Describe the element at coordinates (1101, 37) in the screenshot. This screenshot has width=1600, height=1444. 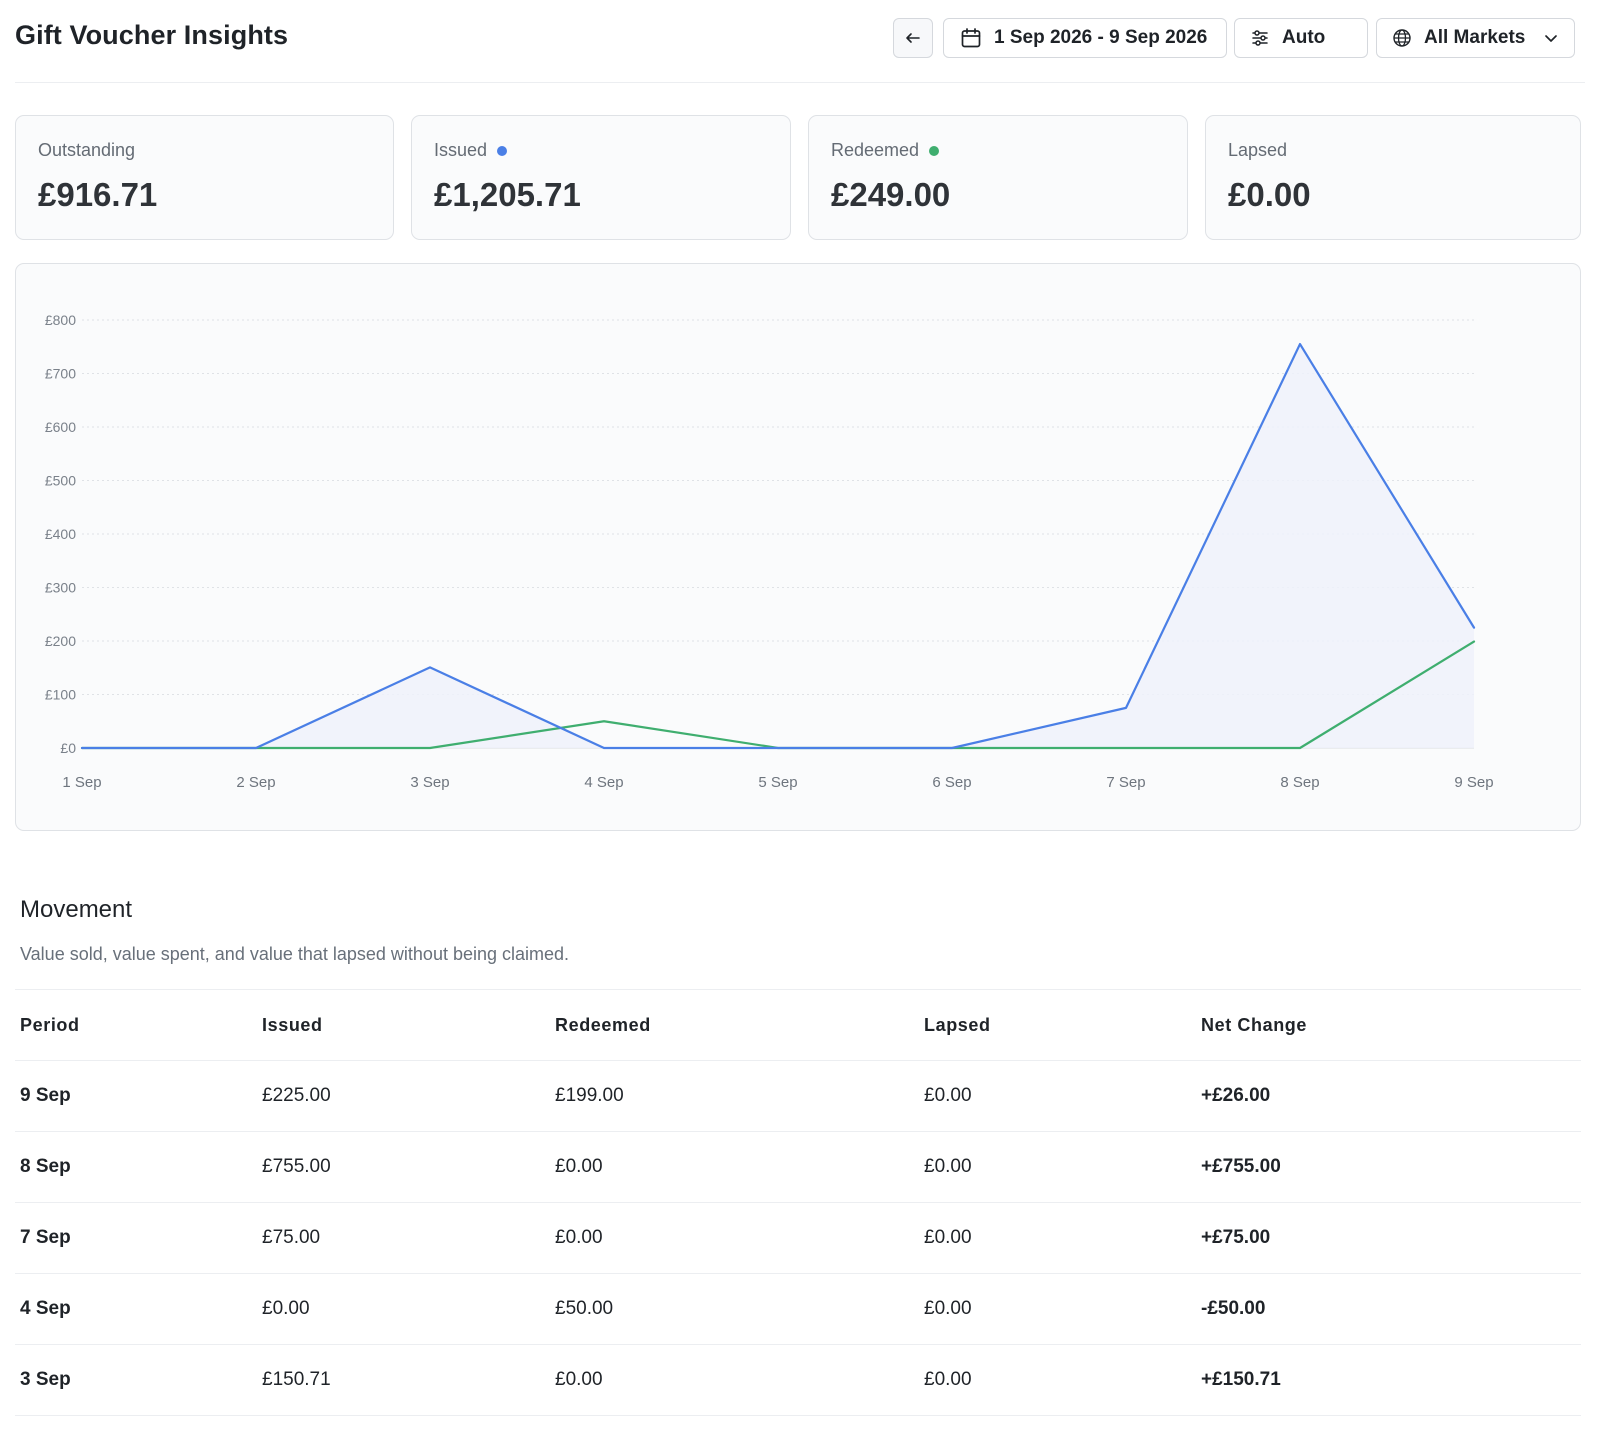
I see `date-range-label: 1 Sep 2026 - 9 Sep 2026` at that location.